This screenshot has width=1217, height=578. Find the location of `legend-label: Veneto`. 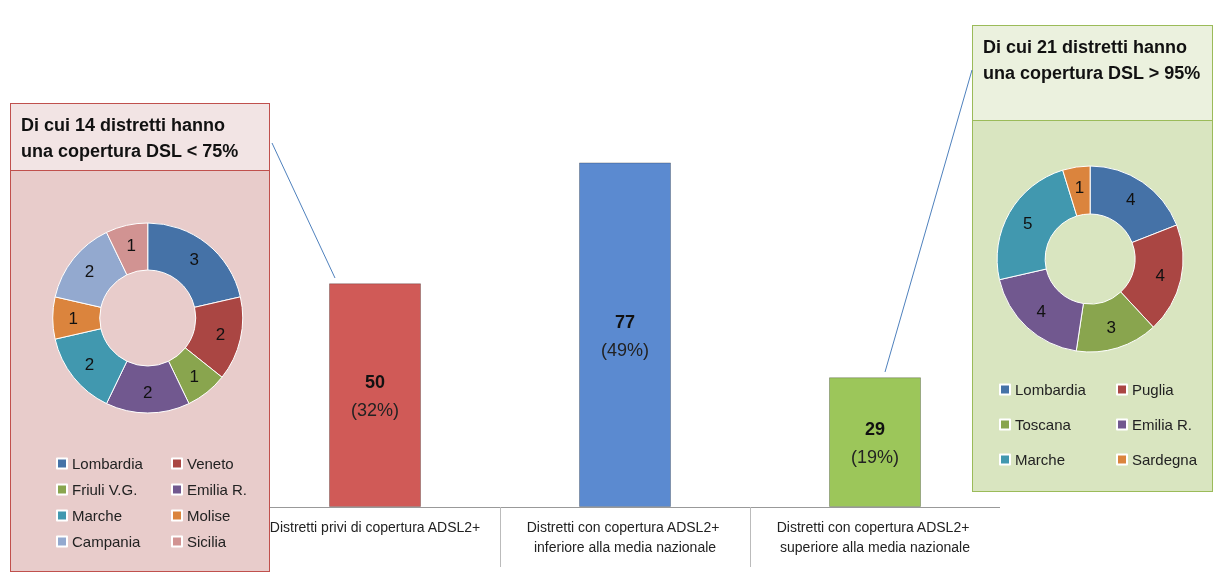

legend-label: Veneto is located at coordinates (210, 463).